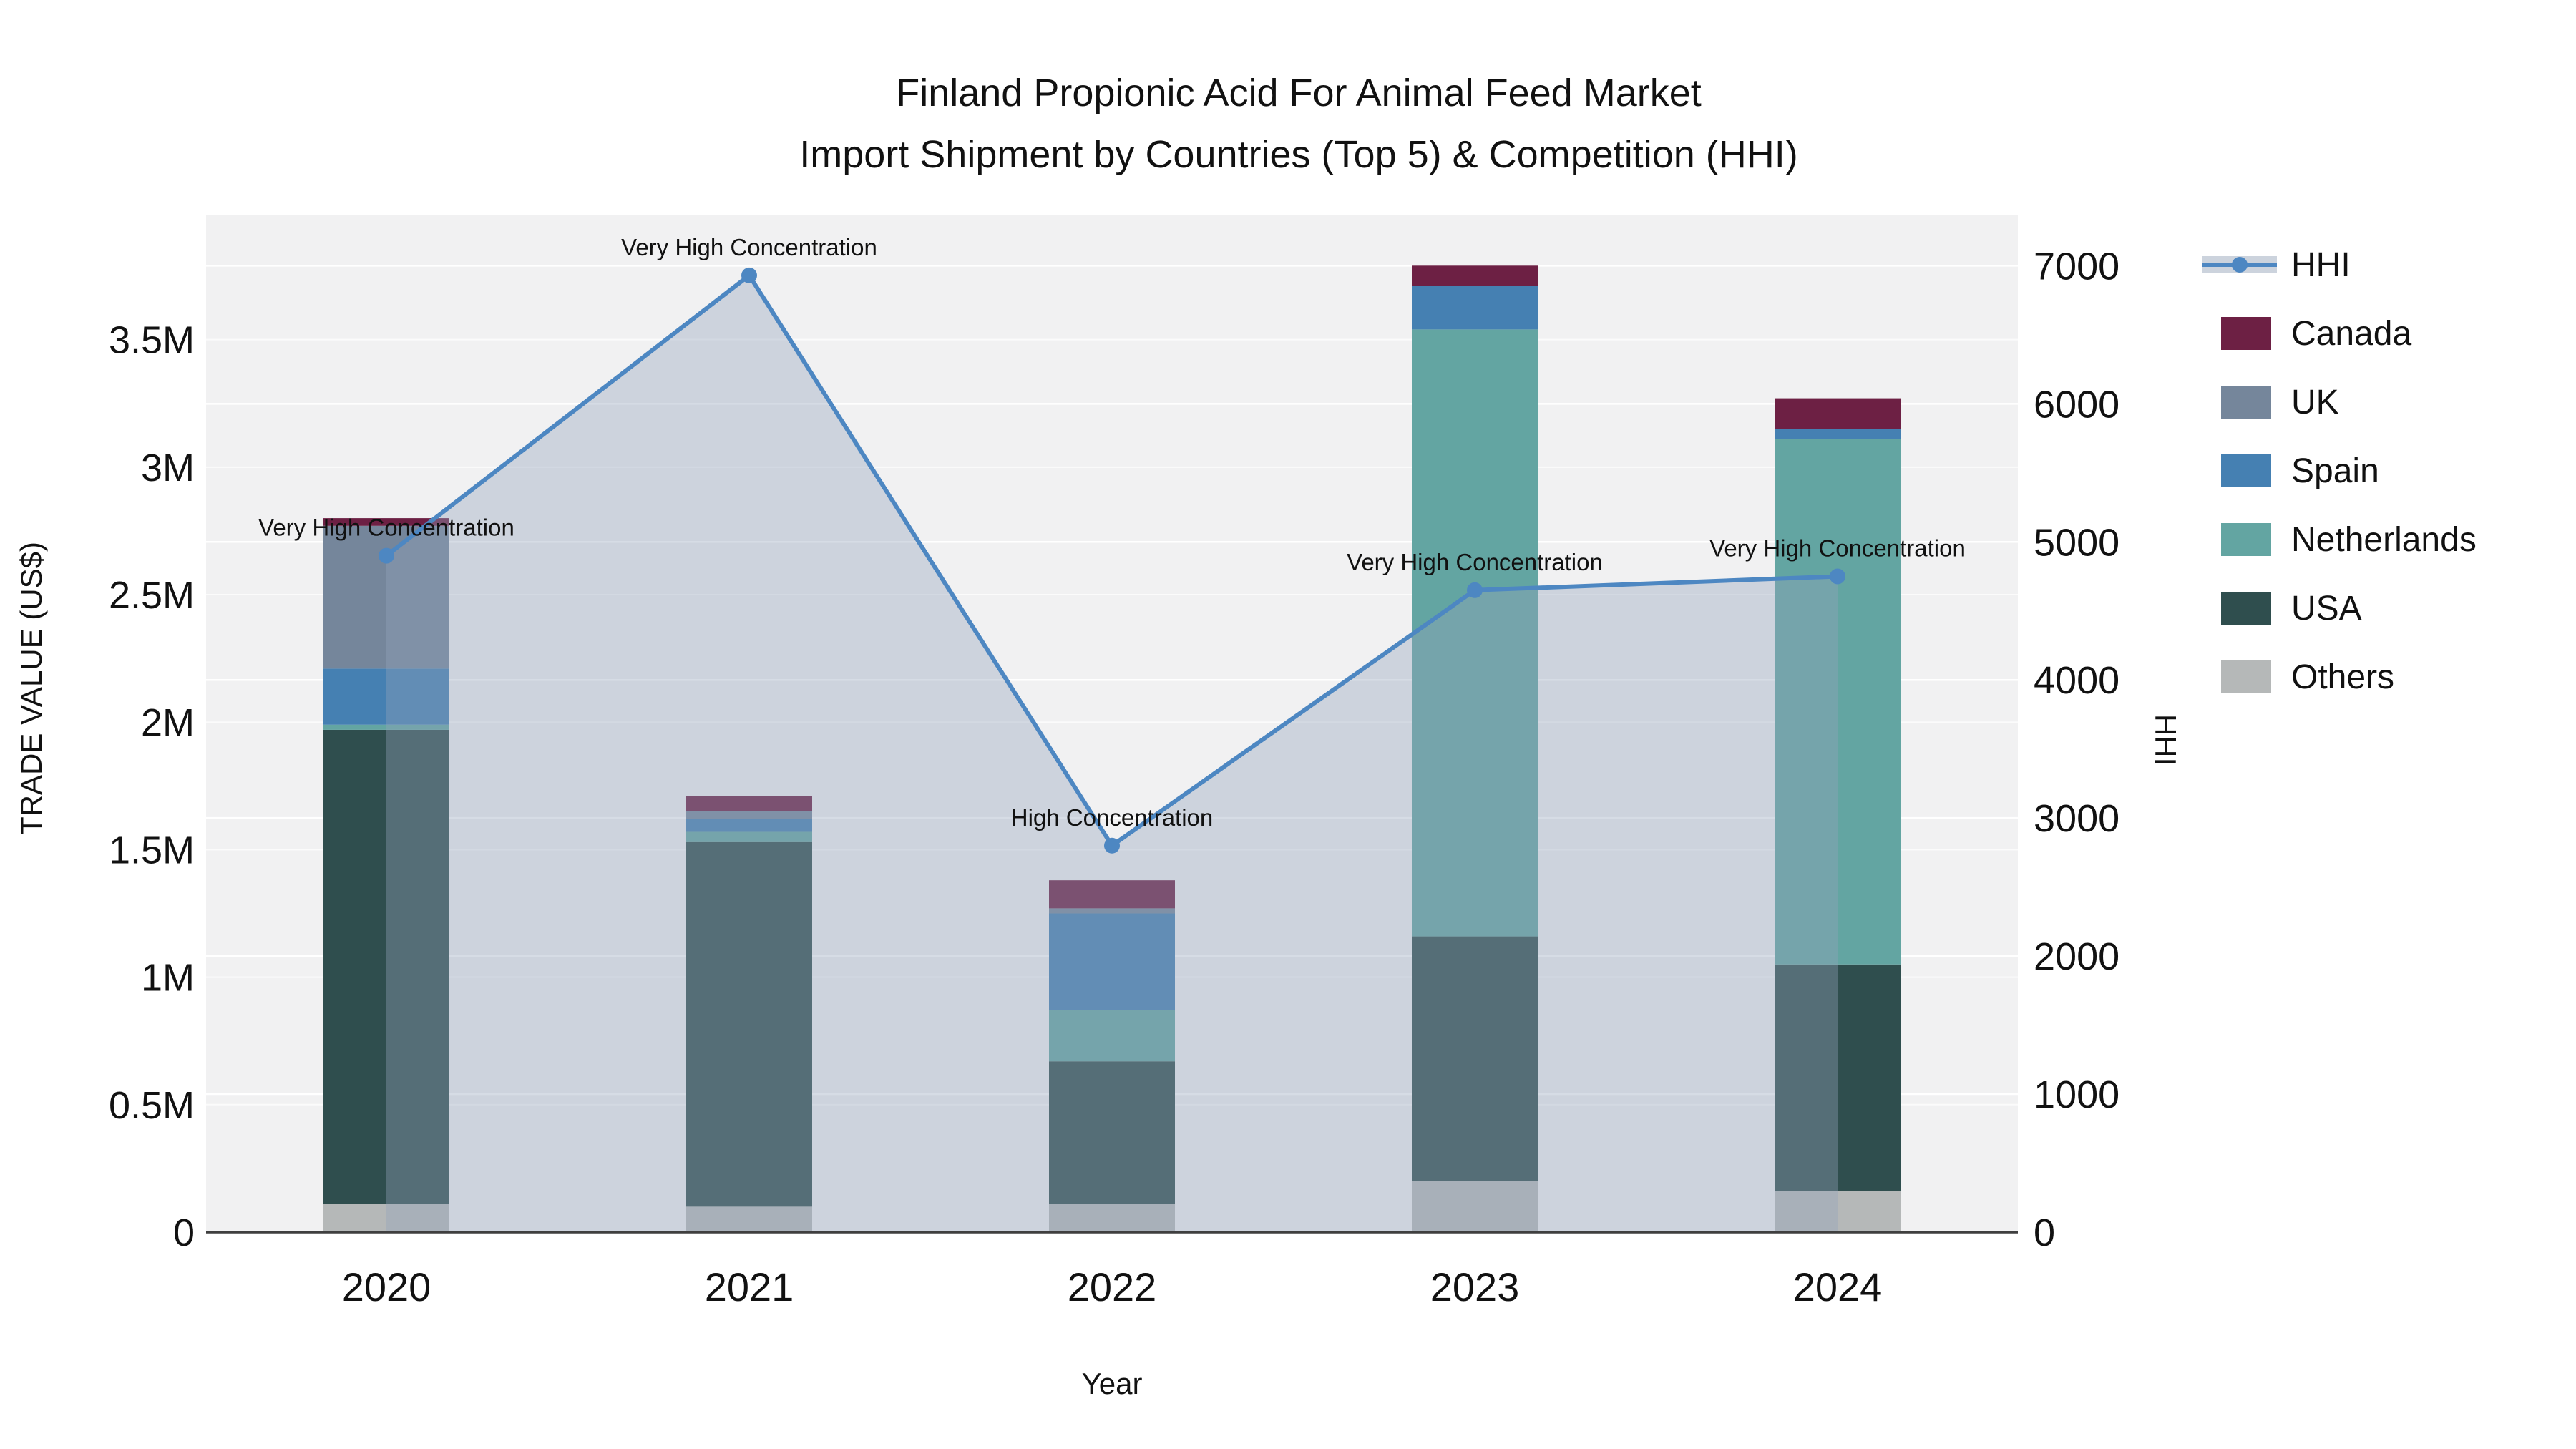 The image size is (2576, 1449). I want to click on legend-item-others: Others, so click(2339, 677).